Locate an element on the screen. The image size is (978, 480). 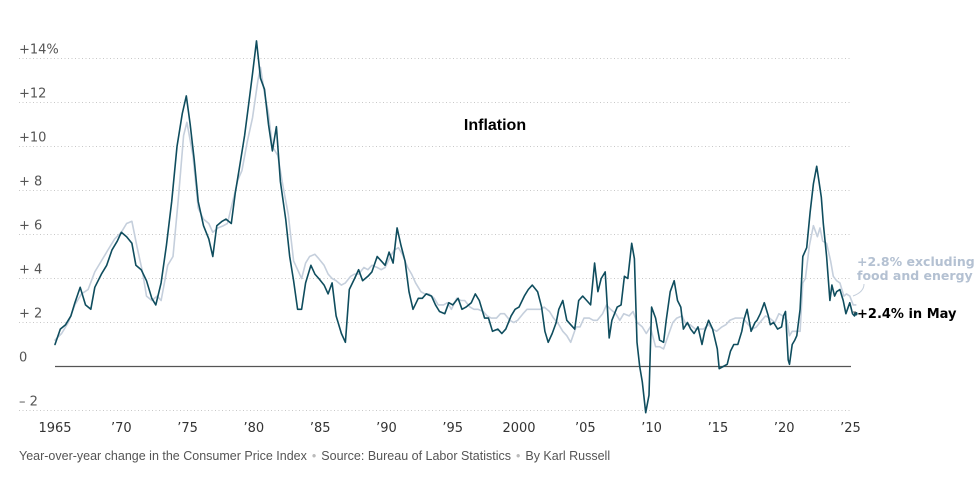
x-tick-label: ’85 is located at coordinates (320, 428).